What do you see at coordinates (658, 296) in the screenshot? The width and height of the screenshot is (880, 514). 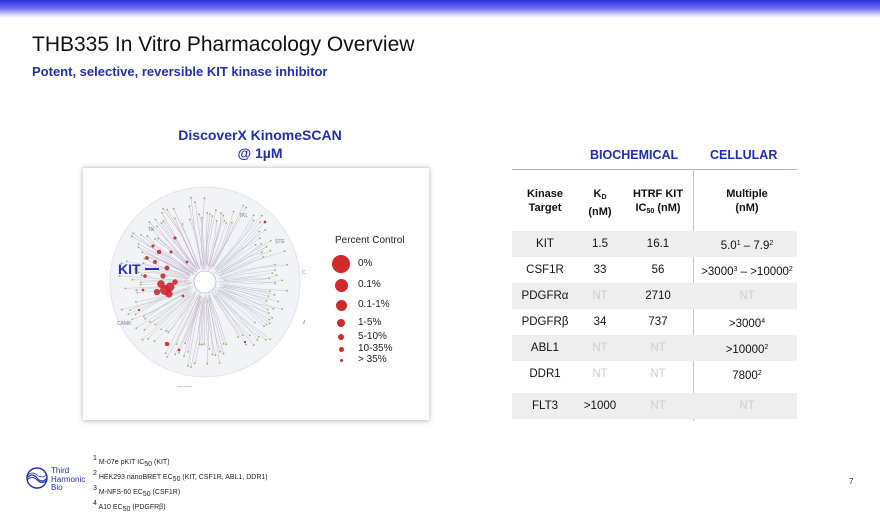 I see `cell-htrf: 2710` at bounding box center [658, 296].